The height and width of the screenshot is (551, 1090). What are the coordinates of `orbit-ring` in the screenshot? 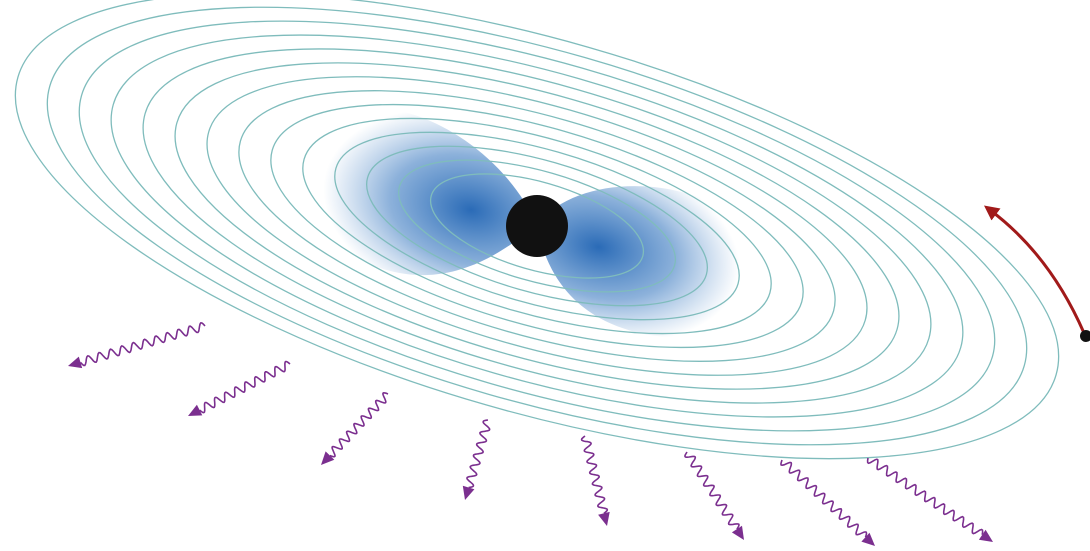 It's located at (537, 226).